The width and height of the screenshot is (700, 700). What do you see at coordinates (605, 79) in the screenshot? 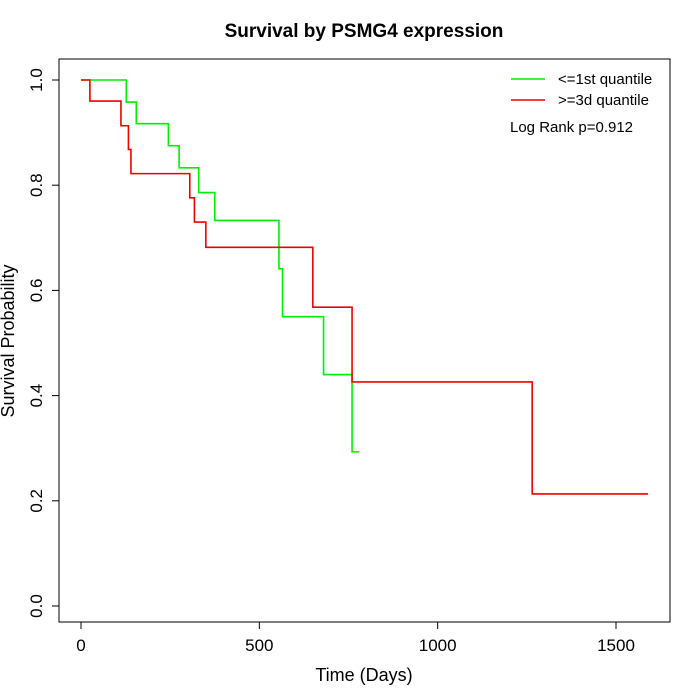
I see `legend-label-low-quantile: <=1st quantile` at bounding box center [605, 79].